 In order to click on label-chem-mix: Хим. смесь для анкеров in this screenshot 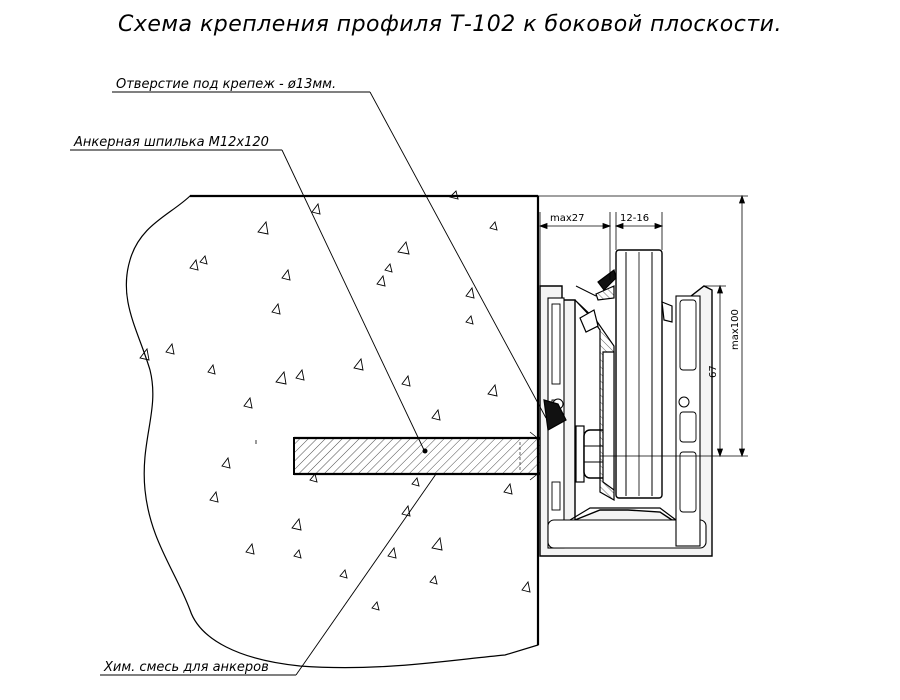, I will do `click(186, 667)`.